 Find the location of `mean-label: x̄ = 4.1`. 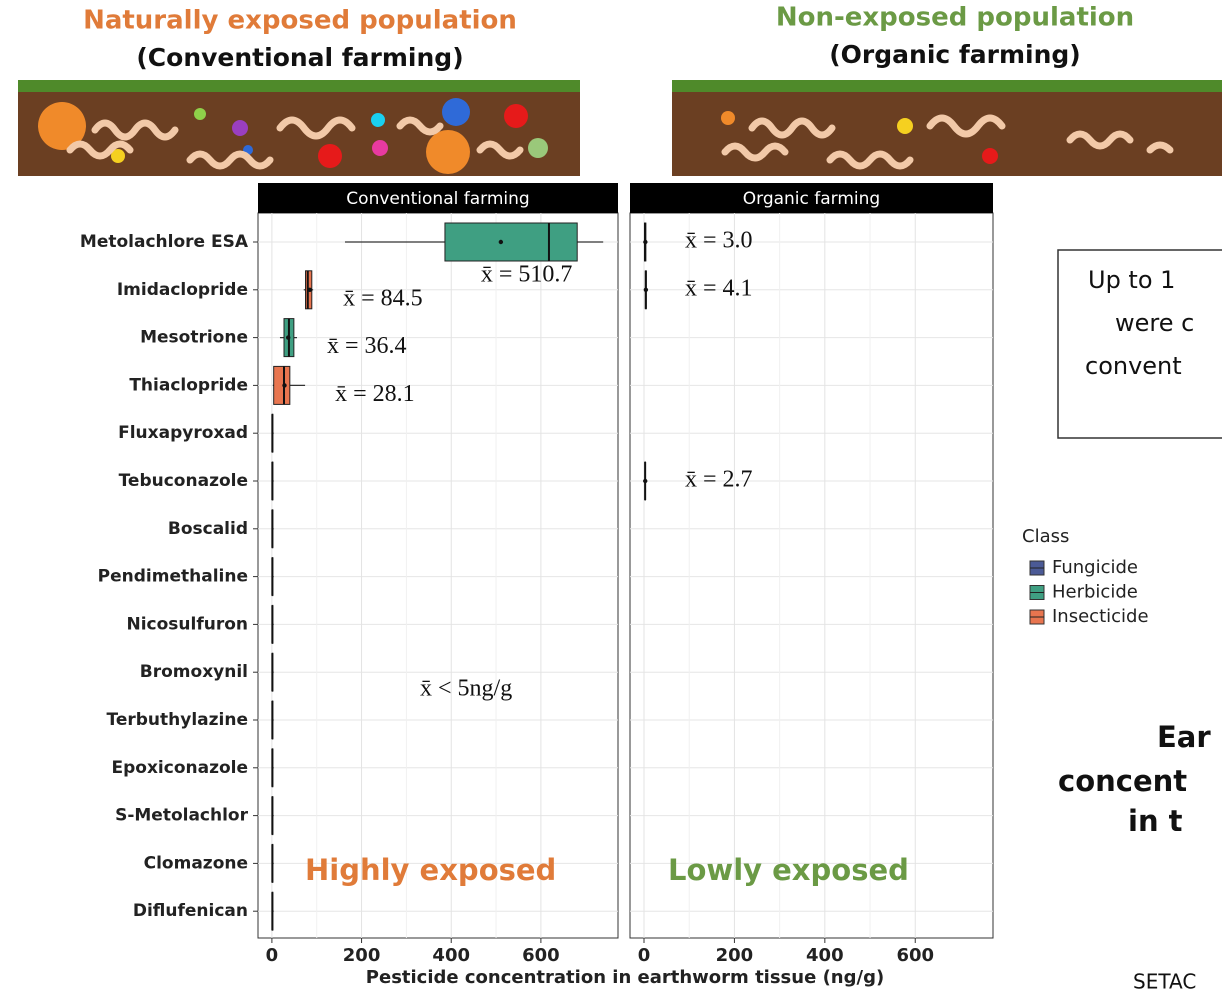

mean-label: x̄ = 4.1 is located at coordinates (719, 288).